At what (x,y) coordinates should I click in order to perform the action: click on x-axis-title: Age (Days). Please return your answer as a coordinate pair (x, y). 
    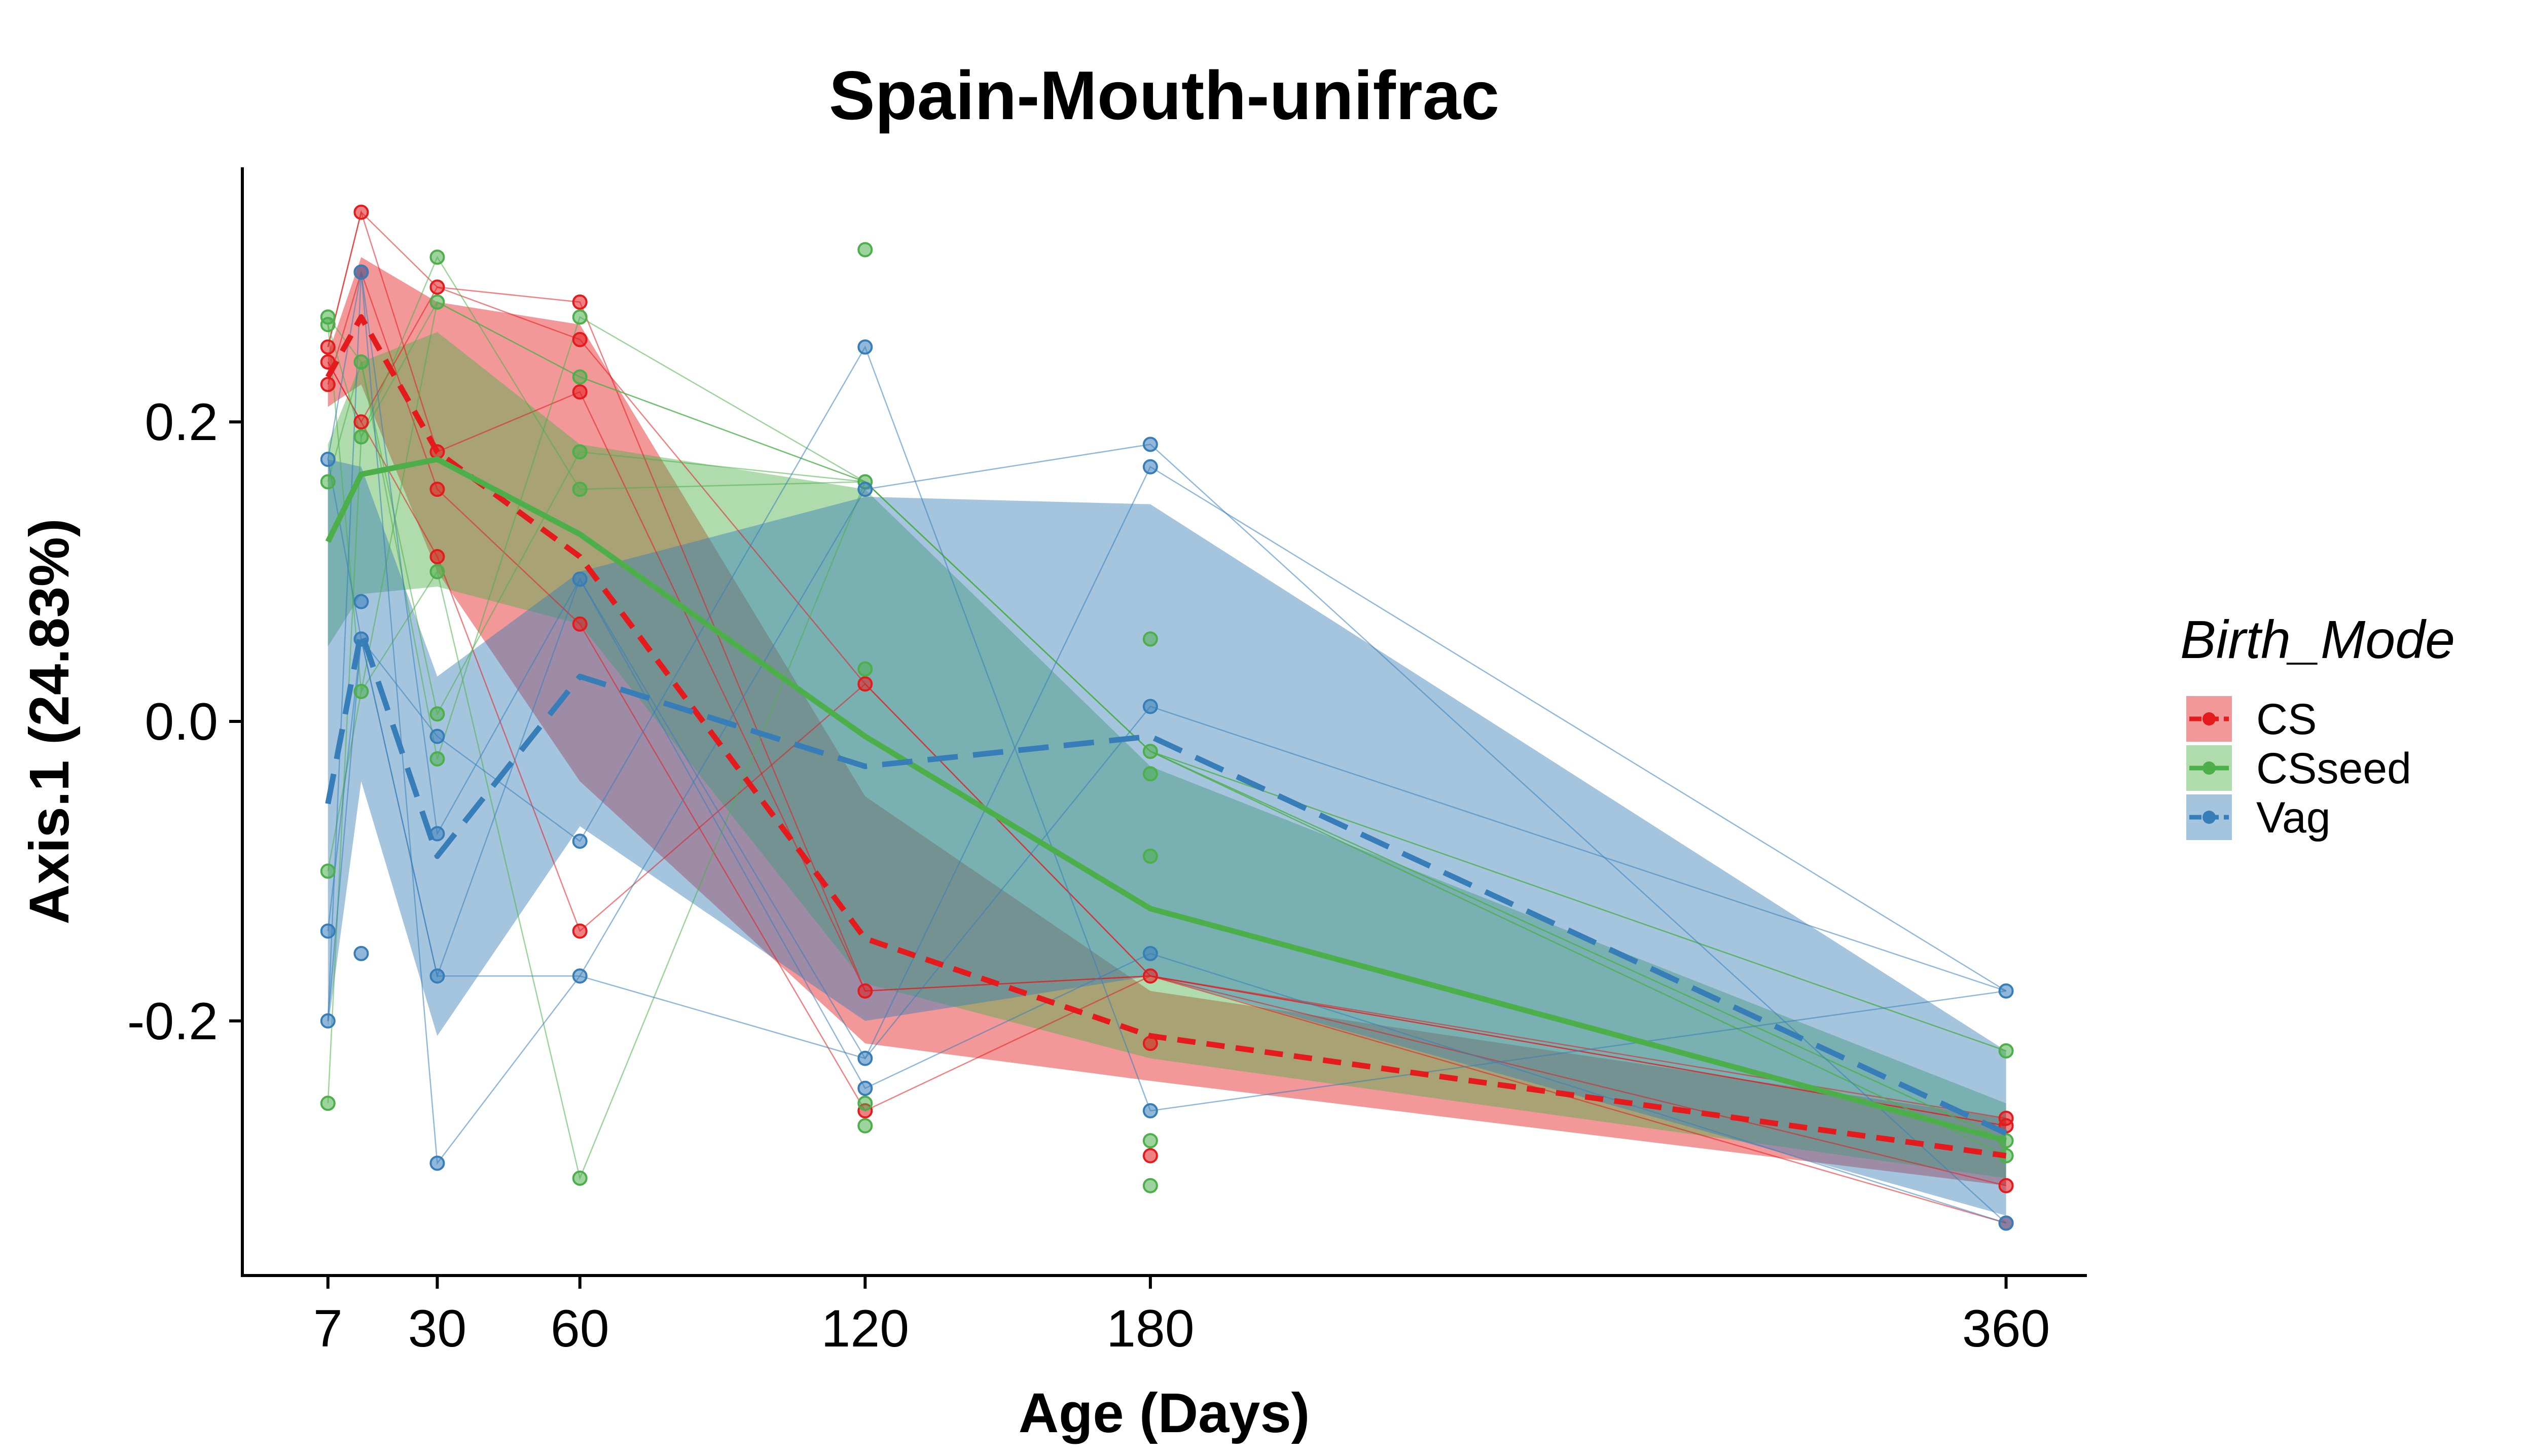
    Looking at the image, I should click on (1165, 1413).